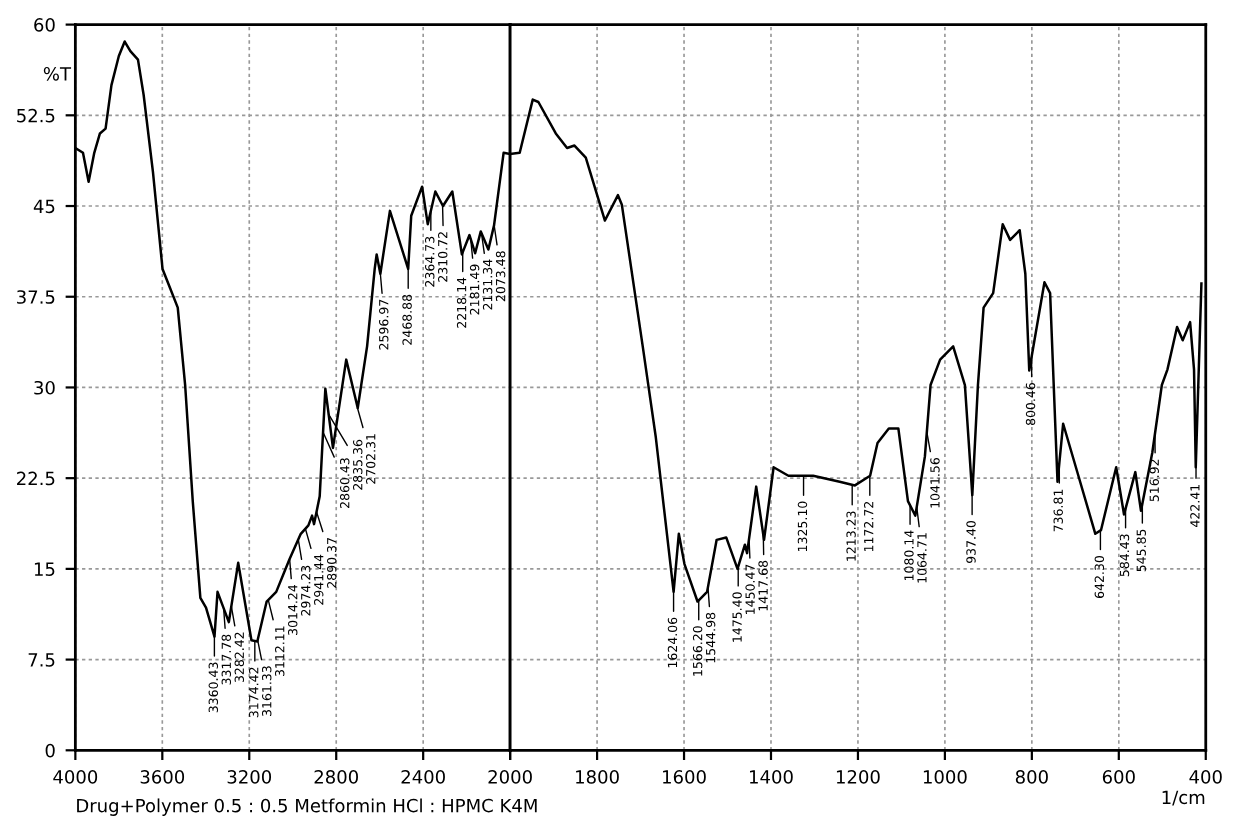 The width and height of the screenshot is (1256, 820). What do you see at coordinates (1031, 777) in the screenshot?
I see `x-tick-label: 800` at bounding box center [1031, 777].